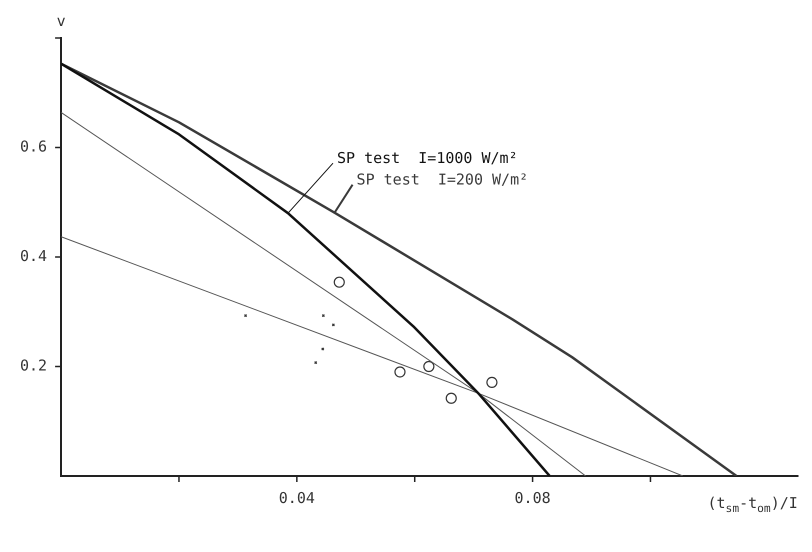  I want to click on text: SP test I=200 W/m², so click(442, 179).